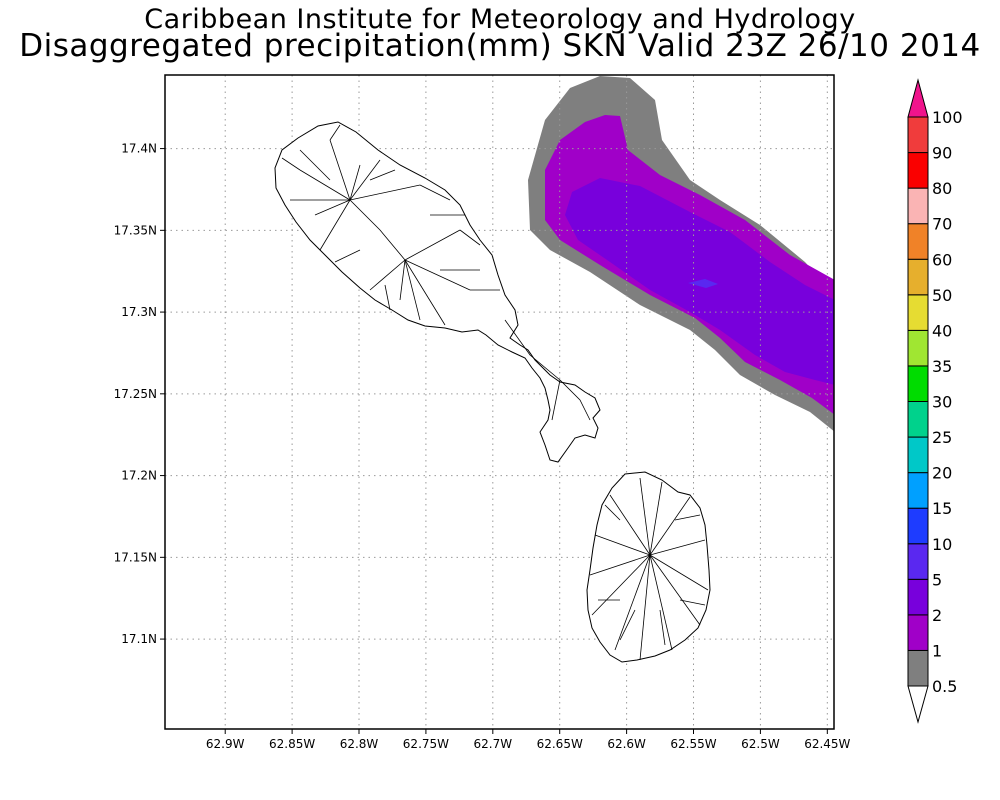  I want to click on lon-tick-label: 62.6W, so click(626, 744).